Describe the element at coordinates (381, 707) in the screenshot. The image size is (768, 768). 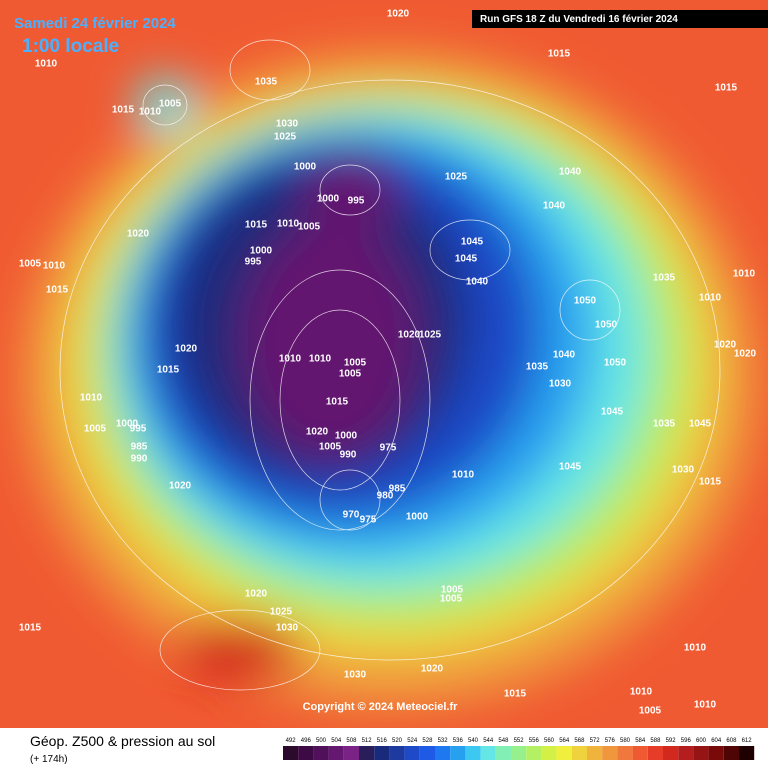
I see `copyright: Copyright © 2024 Meteociel.fr` at that location.